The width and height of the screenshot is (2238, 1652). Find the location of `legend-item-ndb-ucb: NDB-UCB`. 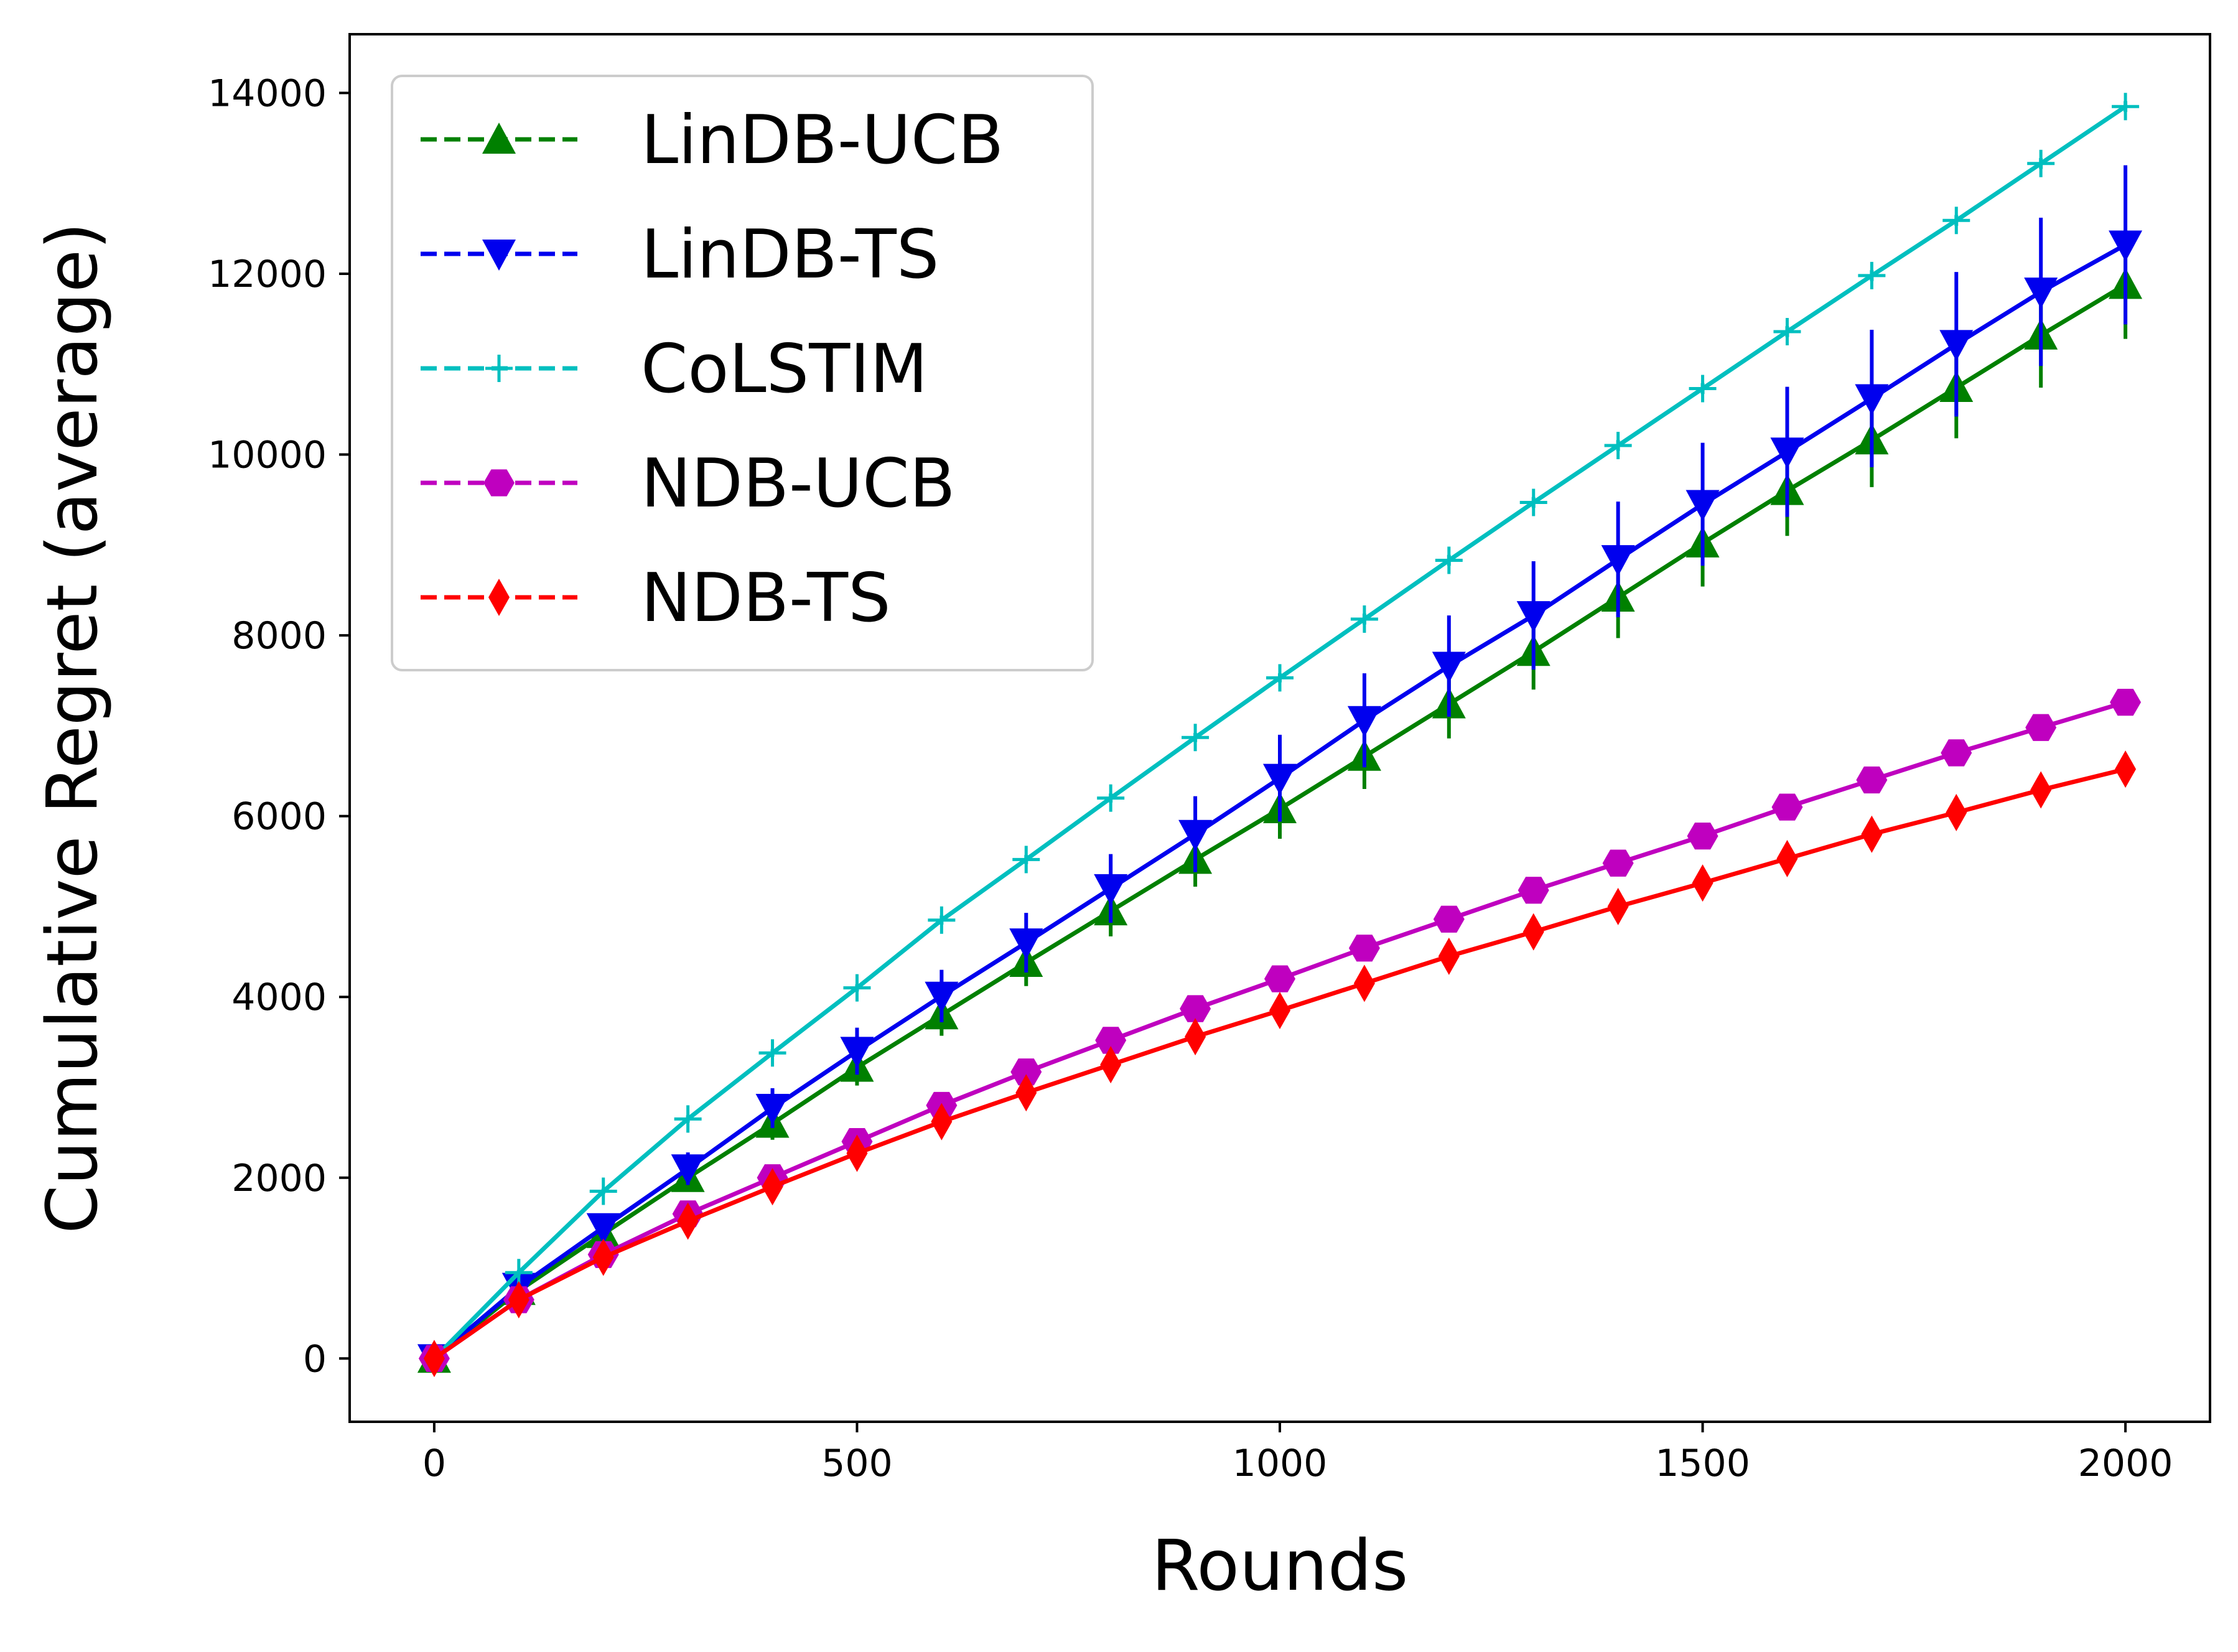

legend-item-ndb-ucb: NDB-UCB is located at coordinates (688, 484).